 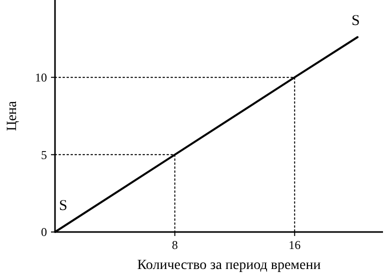 I want to click on x-tick-label: 16, so click(x=294, y=245).